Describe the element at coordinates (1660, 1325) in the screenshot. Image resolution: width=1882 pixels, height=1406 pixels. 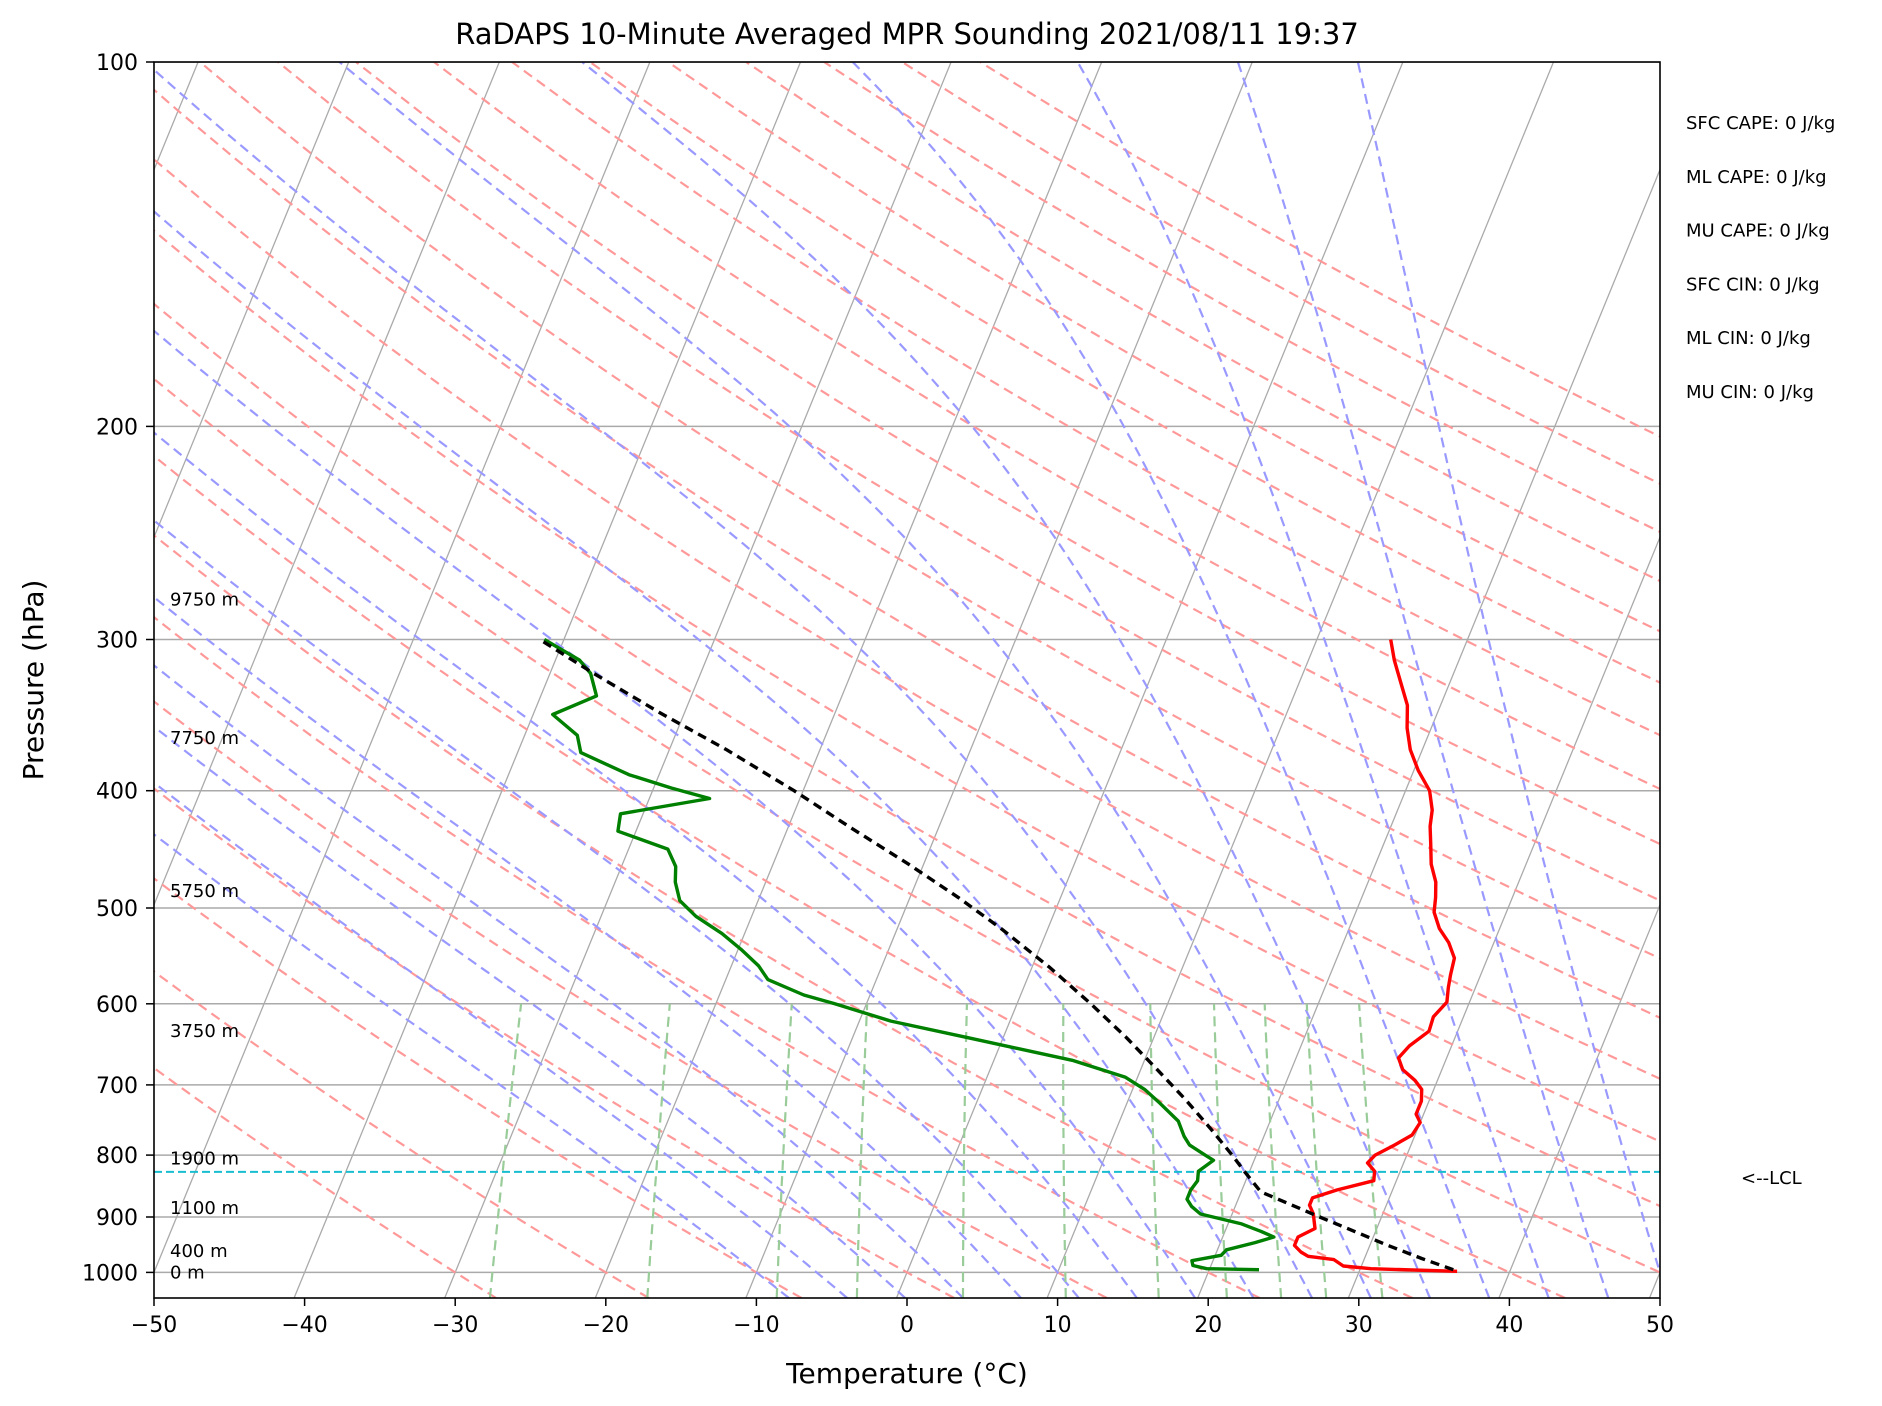
I see `x-tick-label: 50` at that location.